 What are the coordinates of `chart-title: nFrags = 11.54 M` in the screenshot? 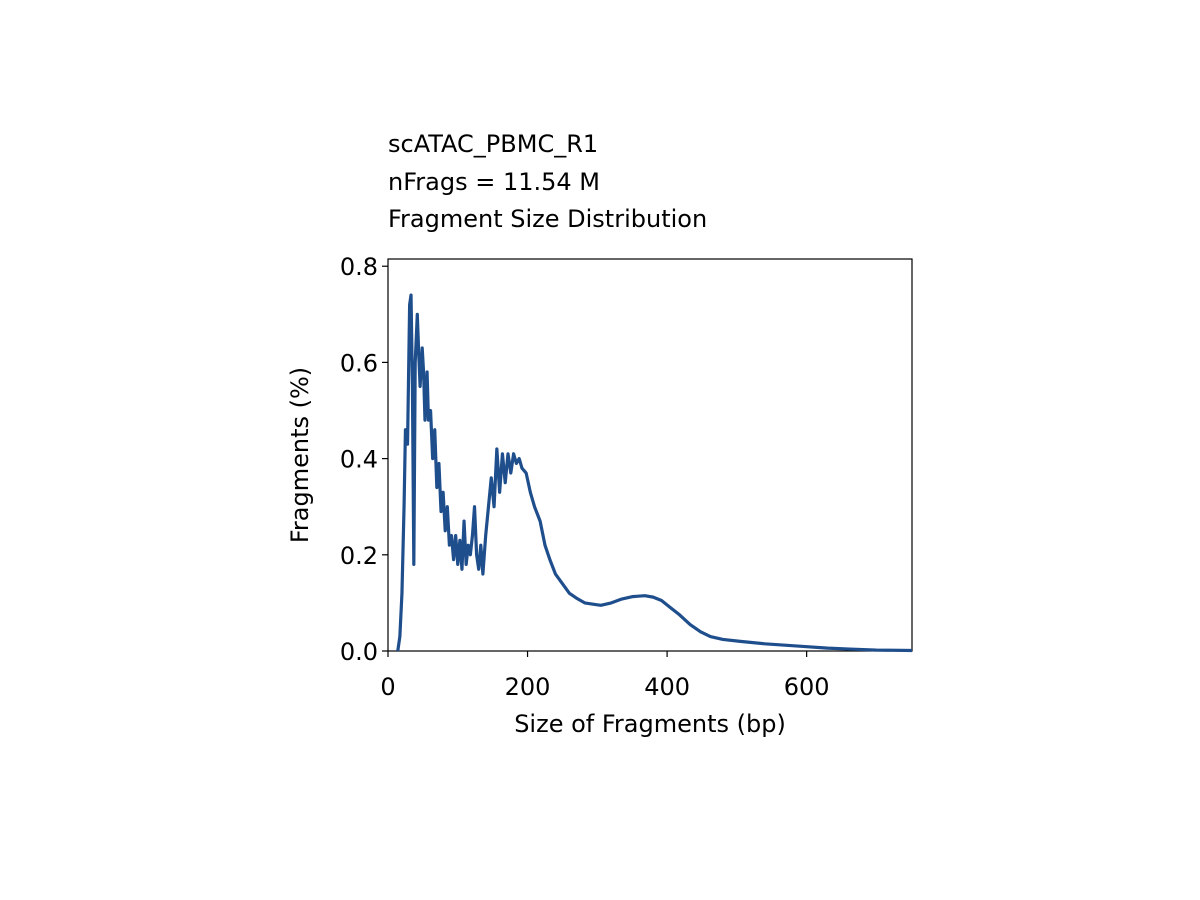 It's located at (494, 182).